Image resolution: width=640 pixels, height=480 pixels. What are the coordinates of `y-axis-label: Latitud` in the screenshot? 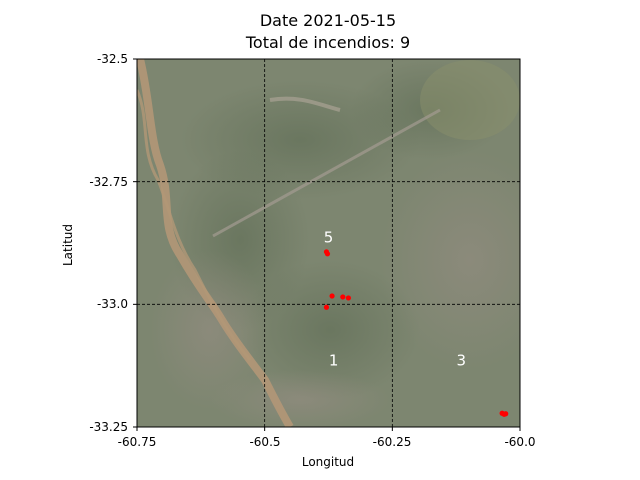 It's located at (68, 245).